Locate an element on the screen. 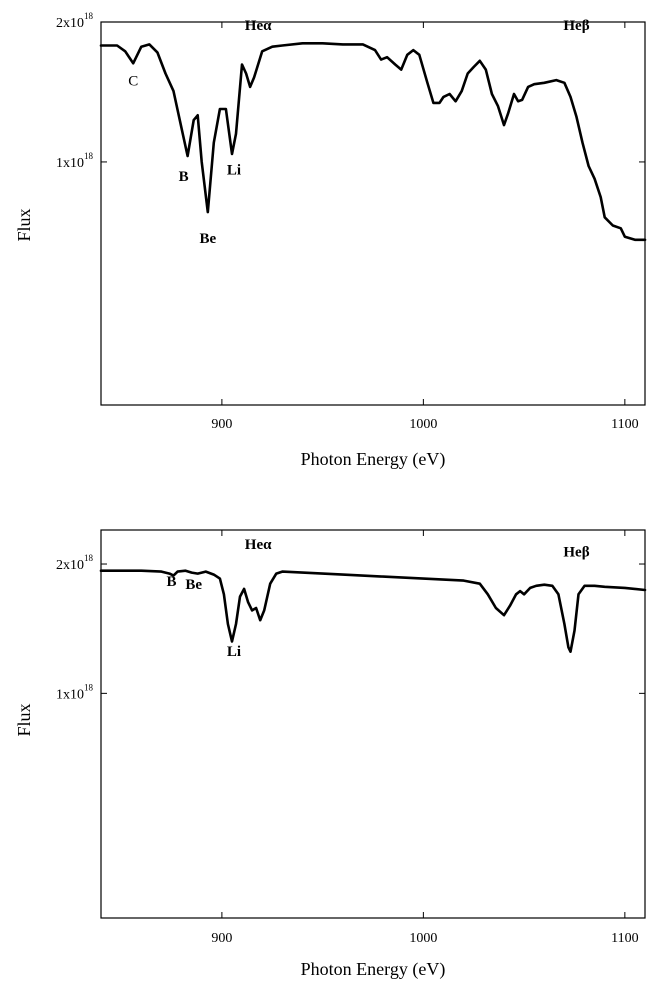  y-tick-label-1-0: 1x10¹⁸ is located at coordinates (75, 161).